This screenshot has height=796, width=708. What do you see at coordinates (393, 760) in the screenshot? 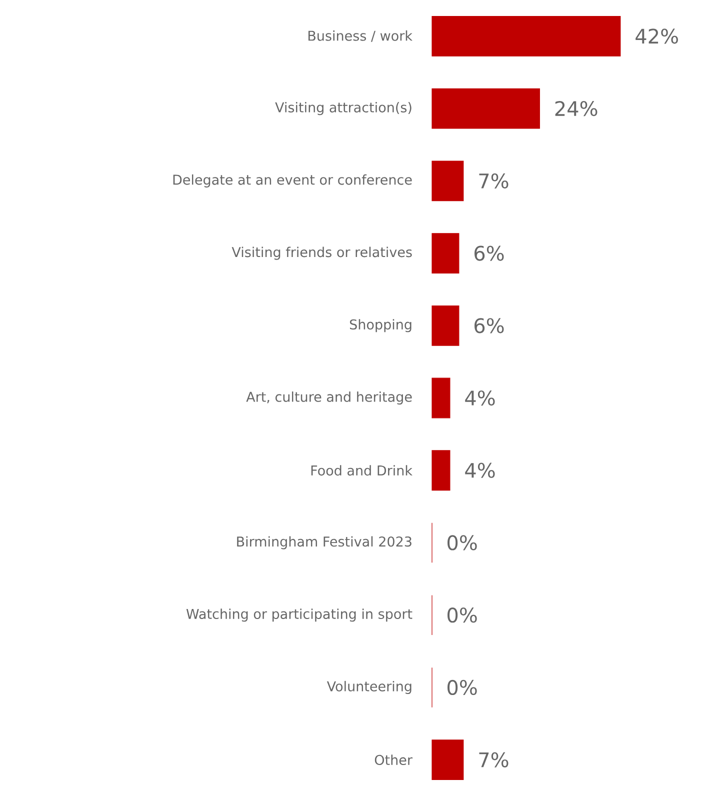
I see `y-tick-label: Other` at bounding box center [393, 760].